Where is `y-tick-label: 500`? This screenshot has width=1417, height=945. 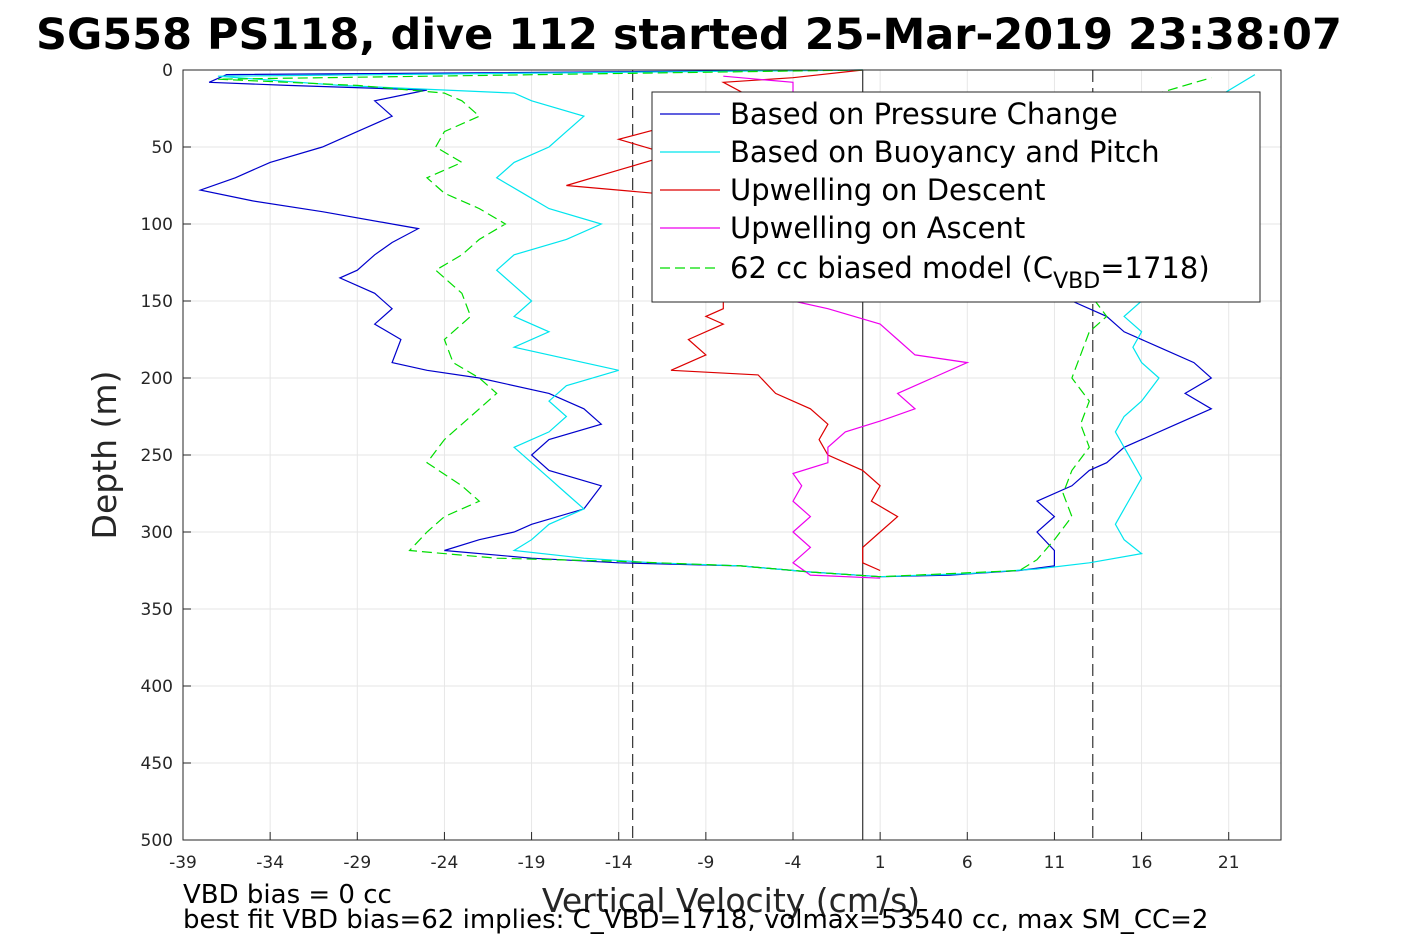 y-tick-label: 500 is located at coordinates (157, 841).